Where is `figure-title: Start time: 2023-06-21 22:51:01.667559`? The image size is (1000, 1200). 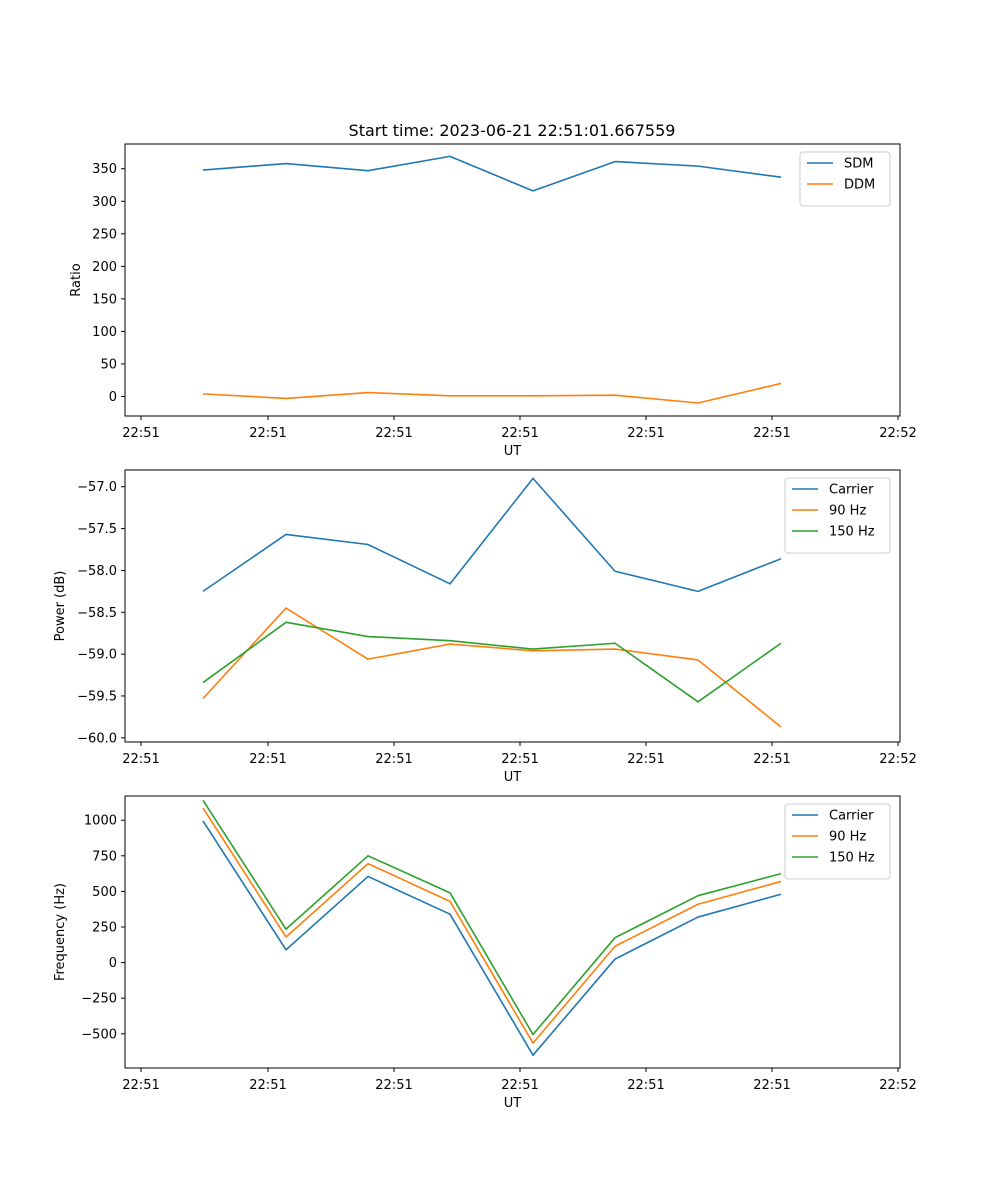
figure-title: Start time: 2023-06-21 22:51:01.667559 is located at coordinates (512, 130).